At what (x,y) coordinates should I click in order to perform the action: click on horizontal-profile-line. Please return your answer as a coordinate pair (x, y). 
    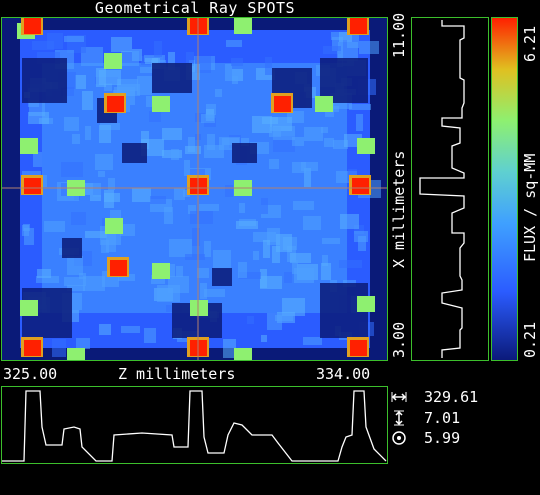
    Looking at the image, I should click on (194, 426).